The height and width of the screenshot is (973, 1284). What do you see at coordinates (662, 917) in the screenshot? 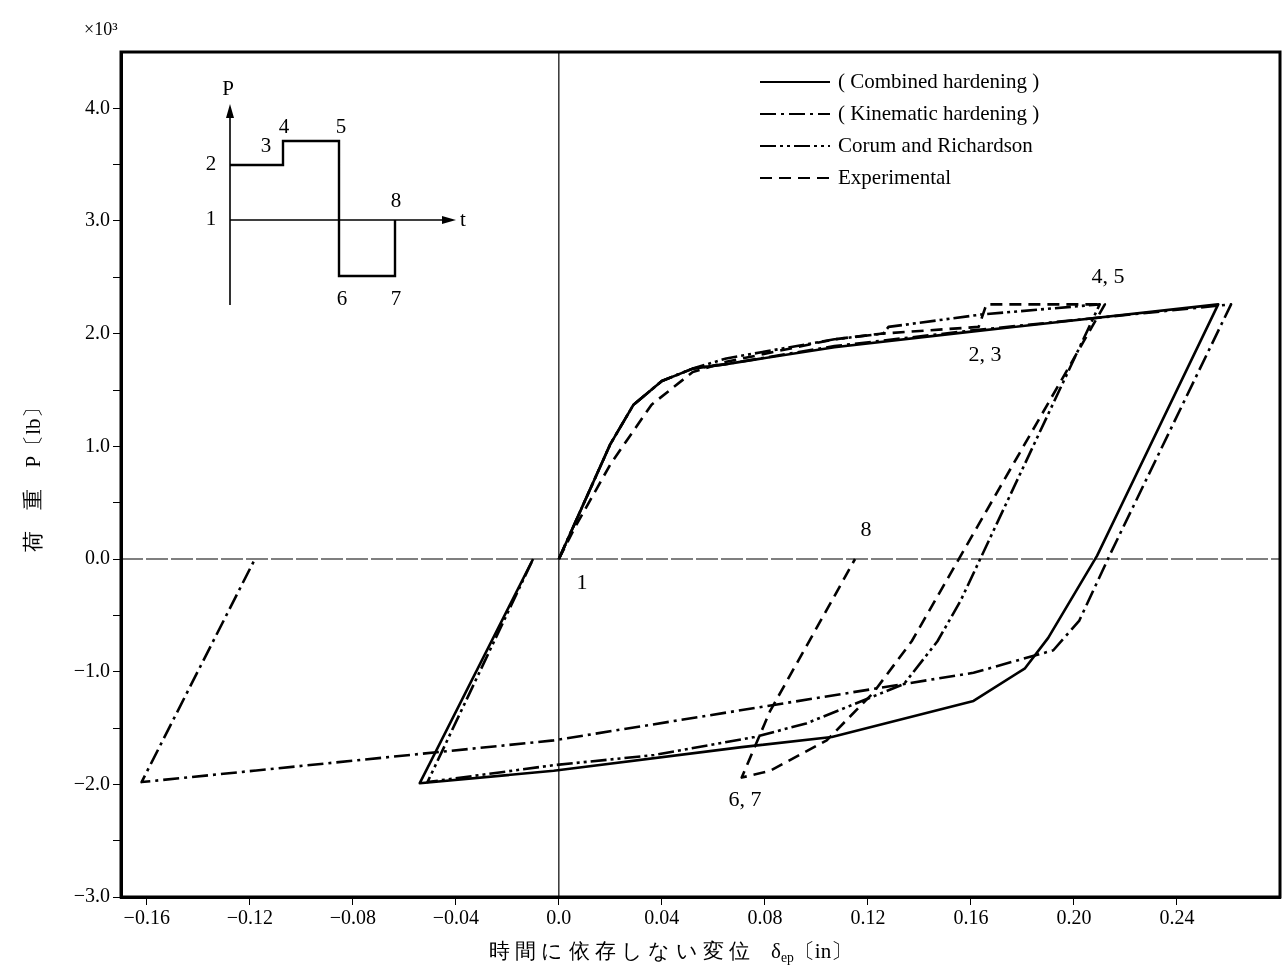
I see `x-tick-label: 0.04` at bounding box center [662, 917].